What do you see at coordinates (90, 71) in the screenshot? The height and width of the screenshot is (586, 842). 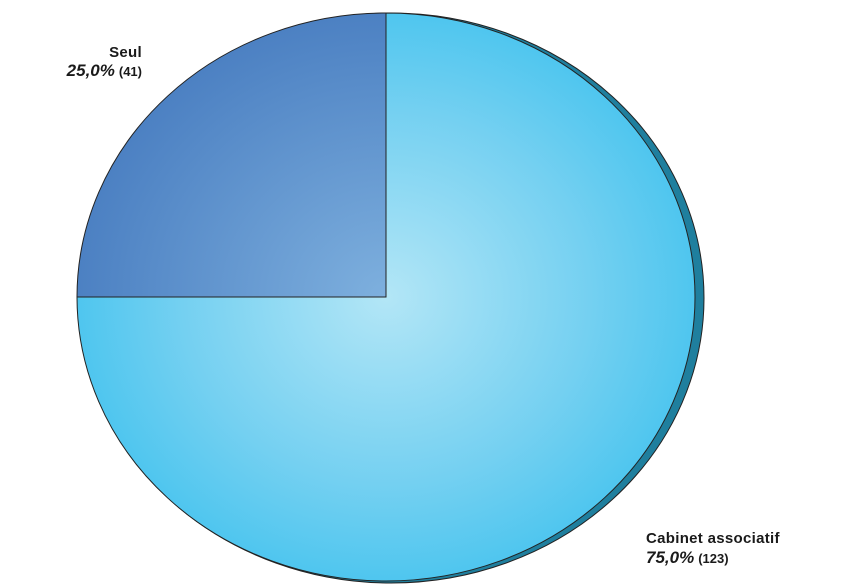 I see `slice-percent-seul: 25,0%` at bounding box center [90, 71].